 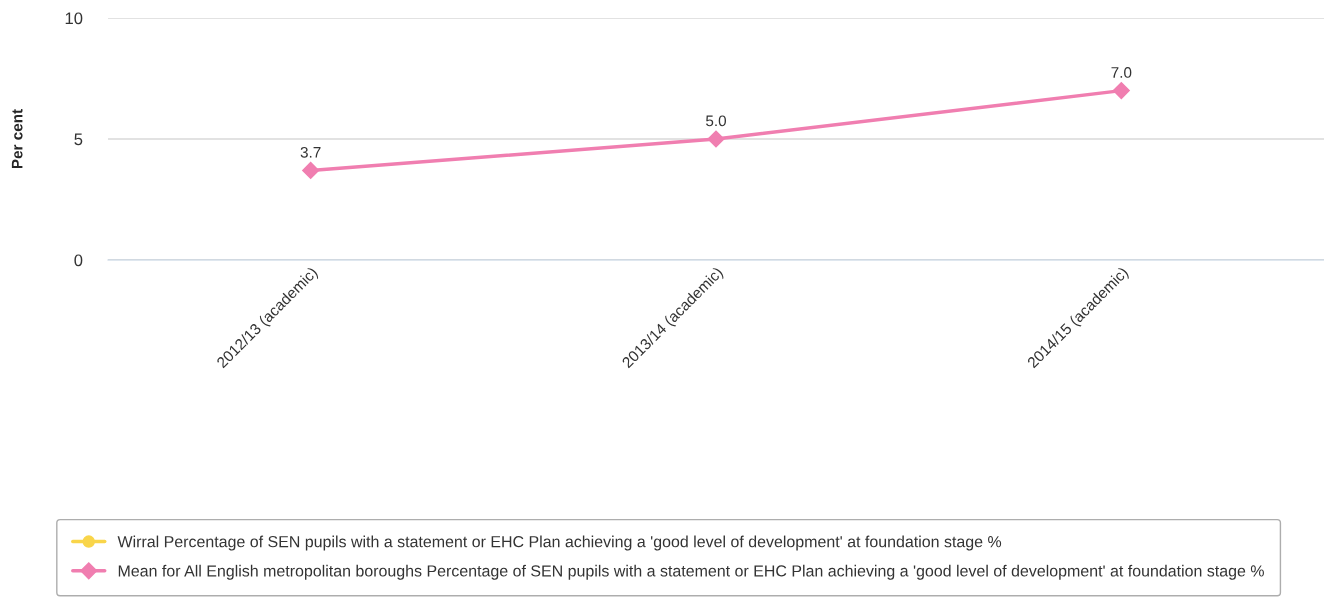 I want to click on y-tick-label: 10, so click(x=74, y=18).